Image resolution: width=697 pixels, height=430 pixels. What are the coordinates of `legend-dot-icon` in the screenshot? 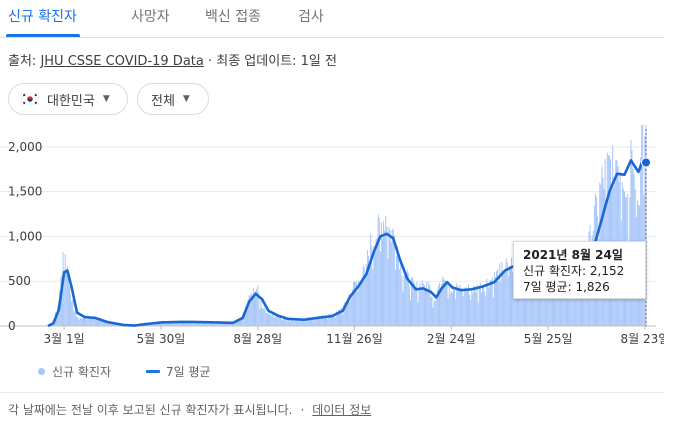 It's located at (41, 371).